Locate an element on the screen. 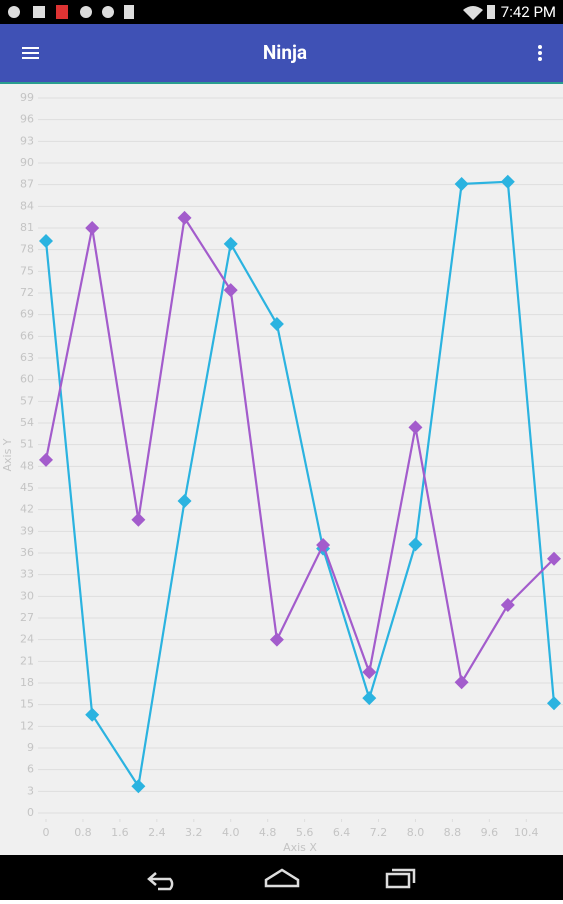 The height and width of the screenshot is (904, 563). y-tick-label: 75 is located at coordinates (27, 270).